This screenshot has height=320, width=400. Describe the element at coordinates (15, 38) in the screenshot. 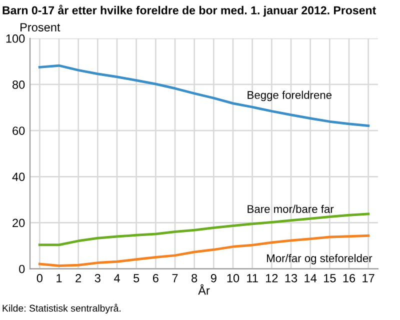

I see `y-tick-label: 100` at that location.